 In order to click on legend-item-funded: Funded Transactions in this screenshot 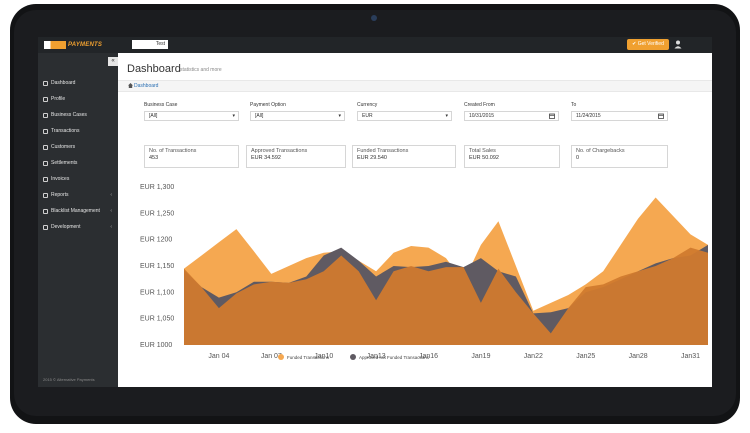, I will do `click(303, 357)`.